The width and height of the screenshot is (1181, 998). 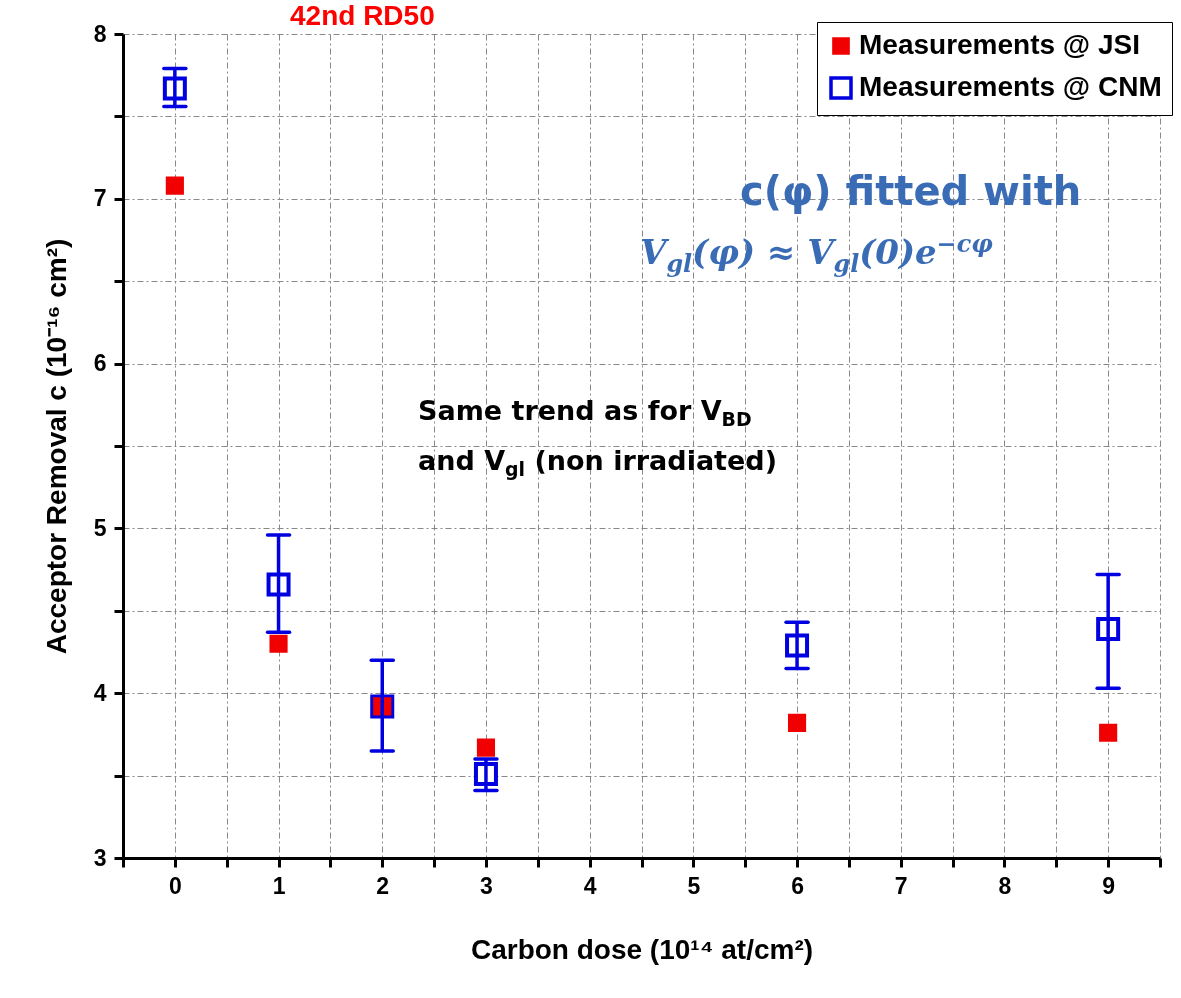 I want to click on legend-label: Measurements @ CNM, so click(x=1010, y=86).